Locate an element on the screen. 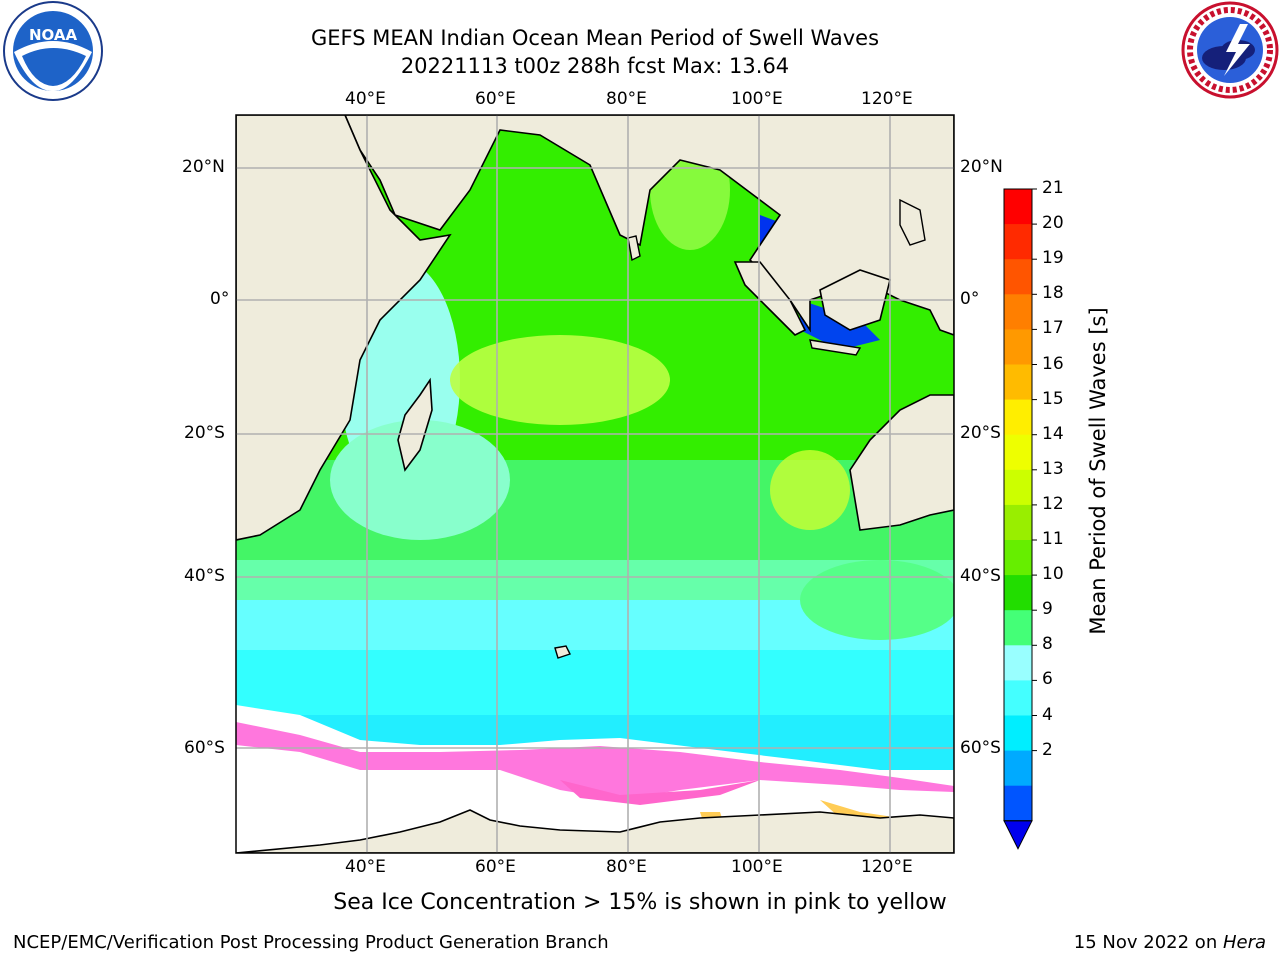 This screenshot has height=960, width=1280. colorbar-tick-label: 14 is located at coordinates (1053, 433).